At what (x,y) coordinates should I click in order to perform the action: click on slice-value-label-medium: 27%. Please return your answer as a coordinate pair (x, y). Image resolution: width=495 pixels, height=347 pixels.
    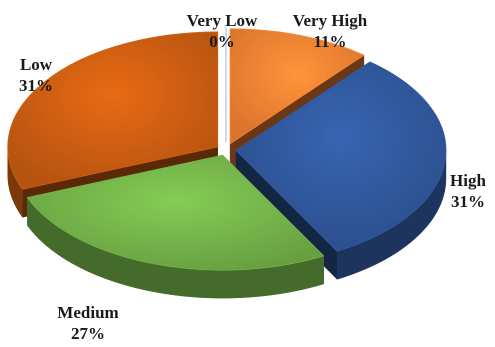
    Looking at the image, I should click on (88, 333).